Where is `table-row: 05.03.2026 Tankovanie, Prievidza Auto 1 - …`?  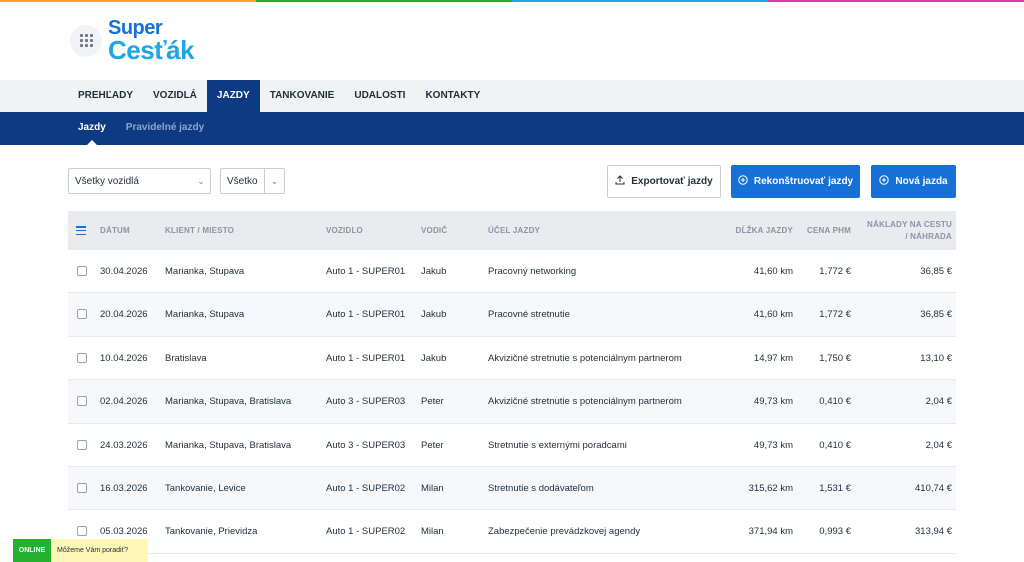
table-row: 05.03.2026 Tankovanie, Prievidza Auto 1 - … is located at coordinates (512, 532).